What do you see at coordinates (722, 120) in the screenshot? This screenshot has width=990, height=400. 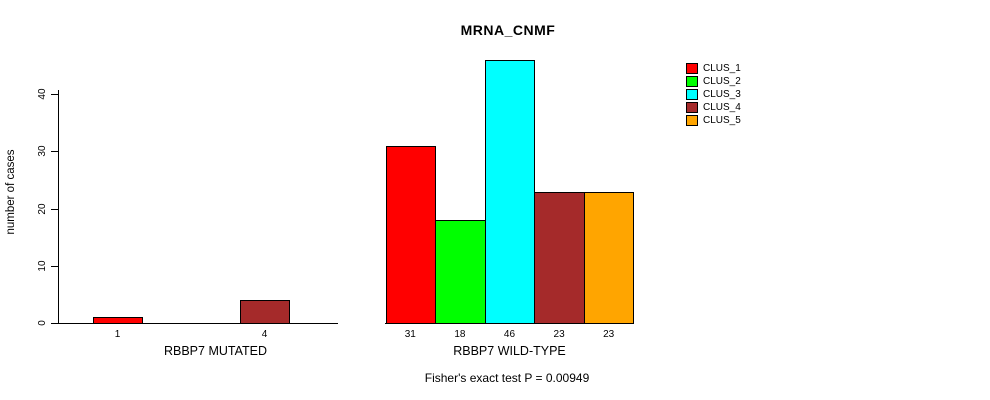 I see `legend-label: CLUS_5` at bounding box center [722, 120].